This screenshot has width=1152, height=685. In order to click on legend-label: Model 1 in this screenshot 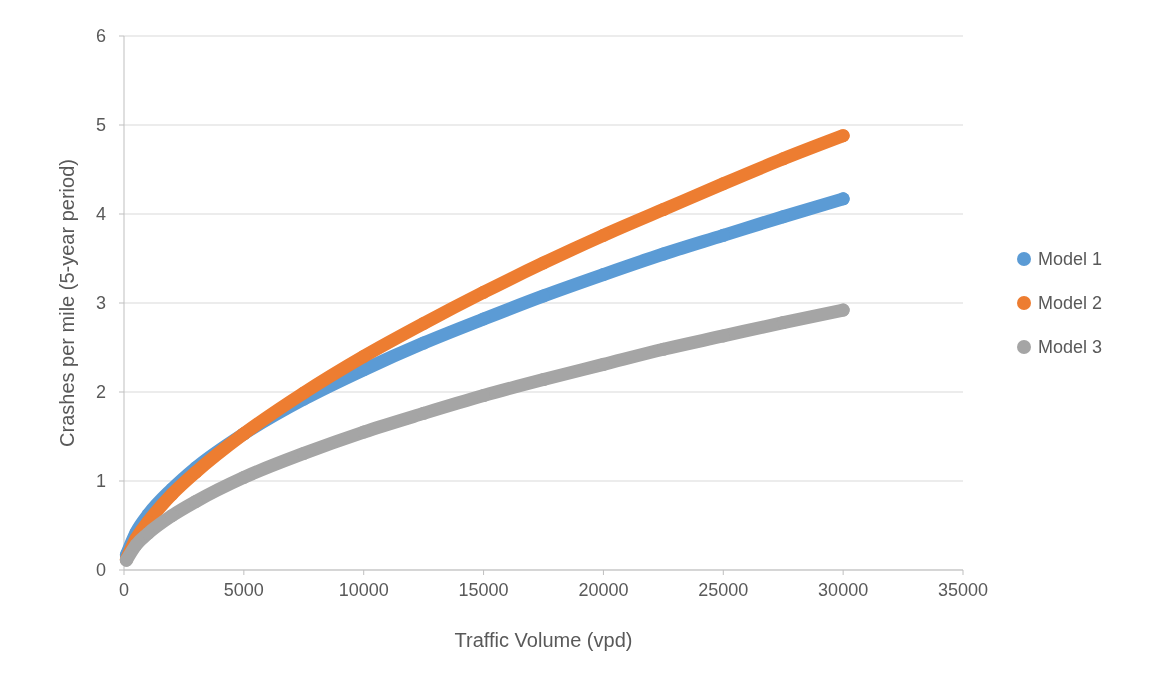, I will do `click(1070, 259)`.